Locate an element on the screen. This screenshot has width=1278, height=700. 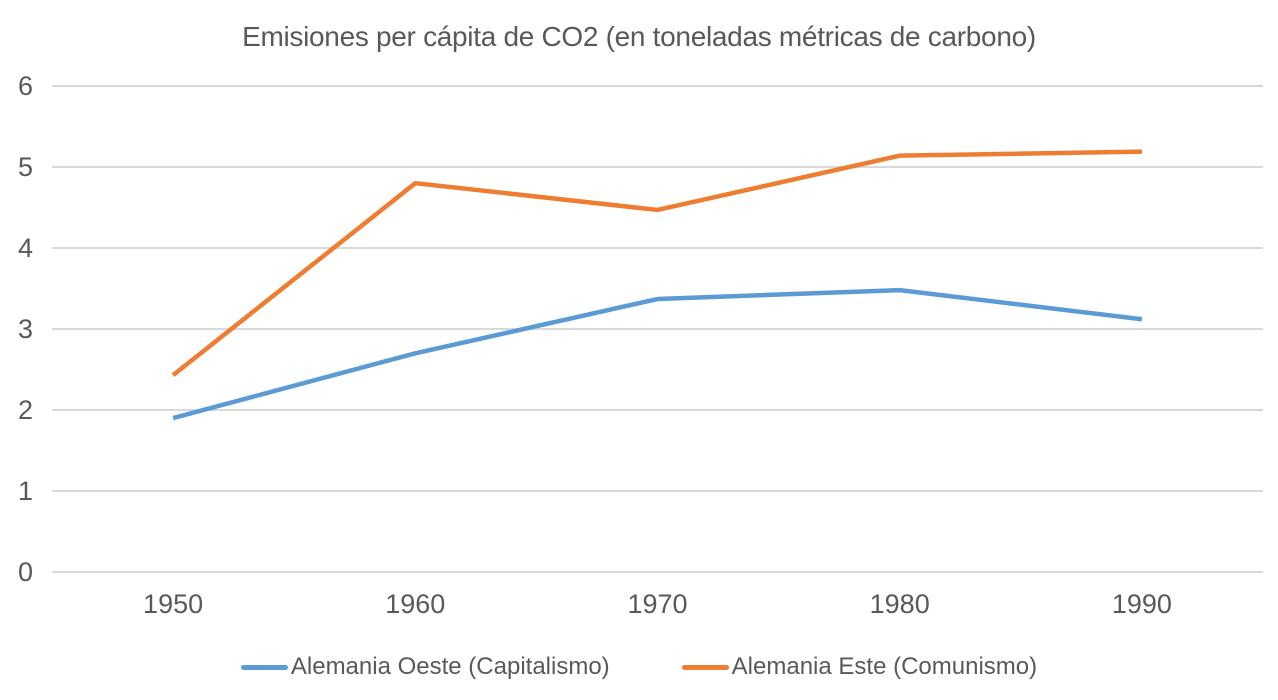
x-axis-tick-label-1990: 1990 is located at coordinates (1141, 604).